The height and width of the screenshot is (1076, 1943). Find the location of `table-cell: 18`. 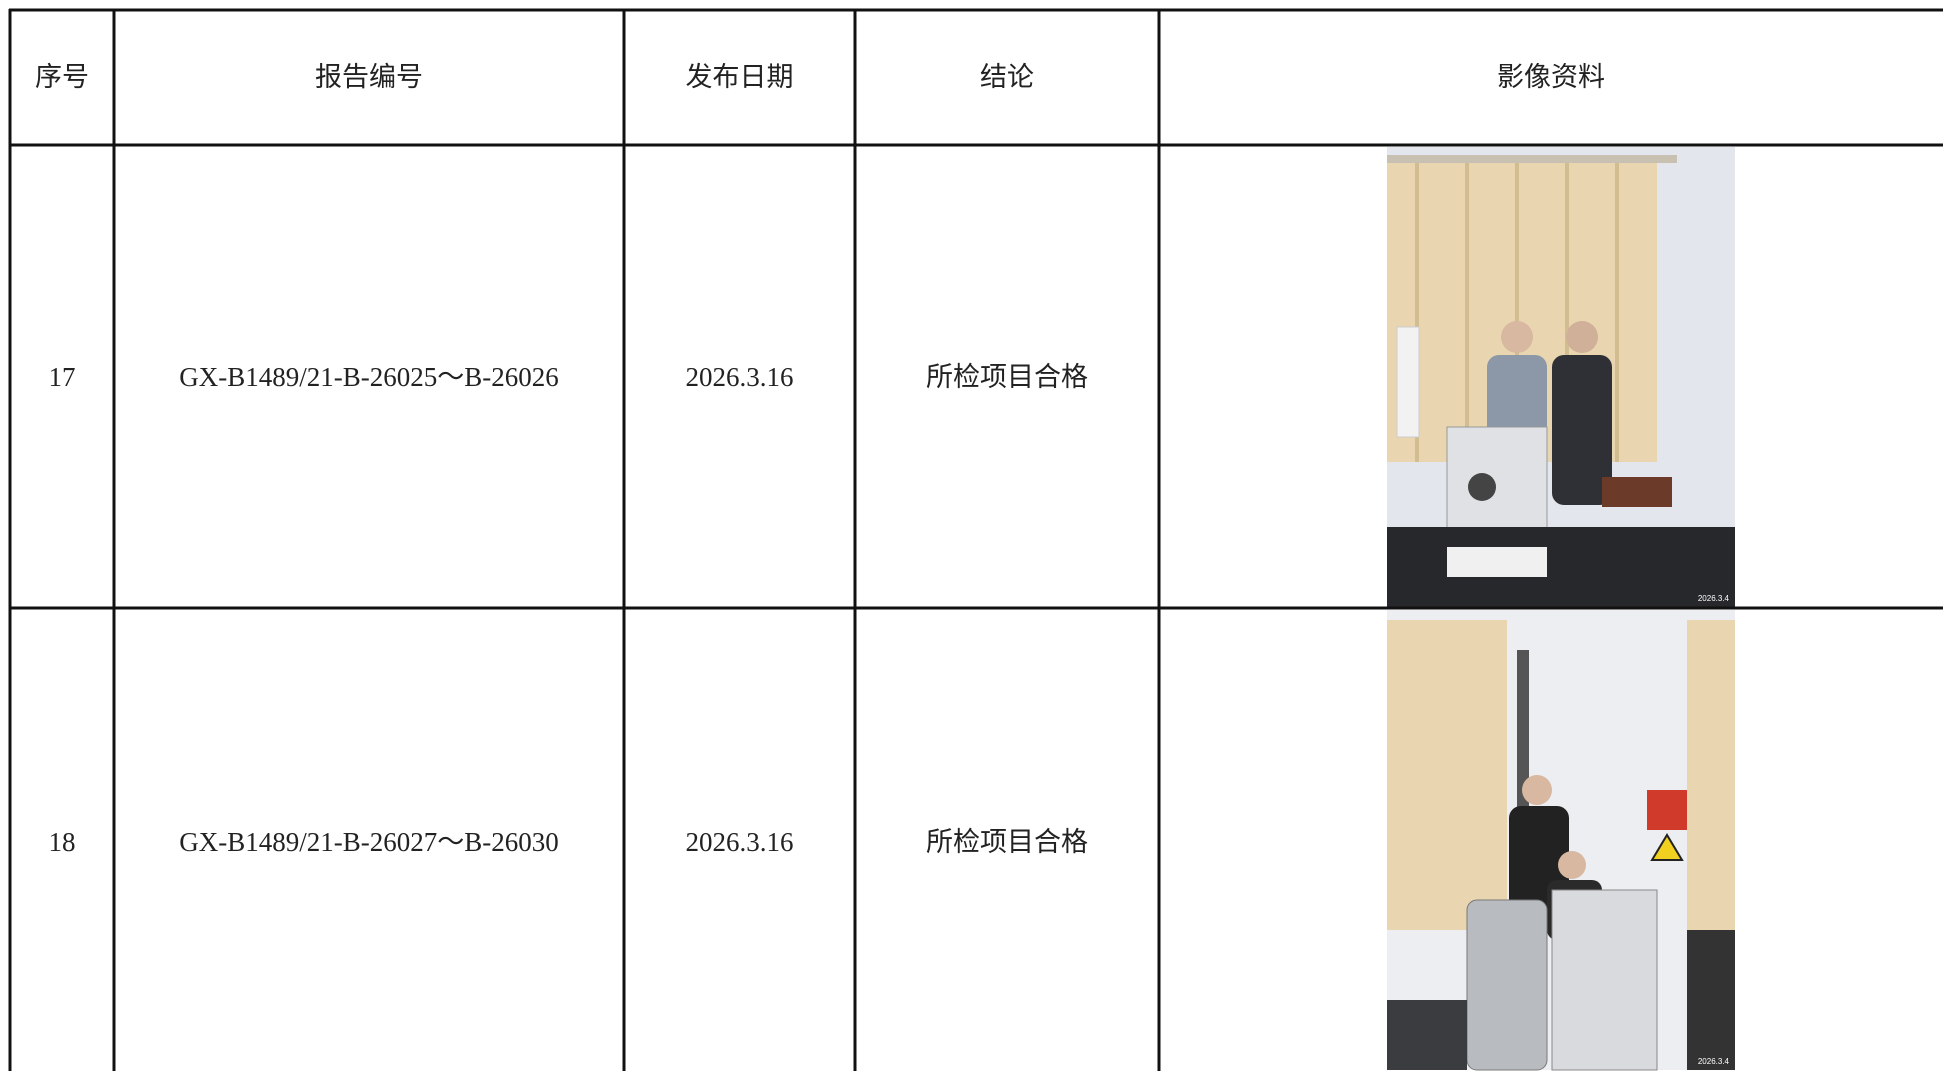

table-cell: 18 is located at coordinates (62, 842).